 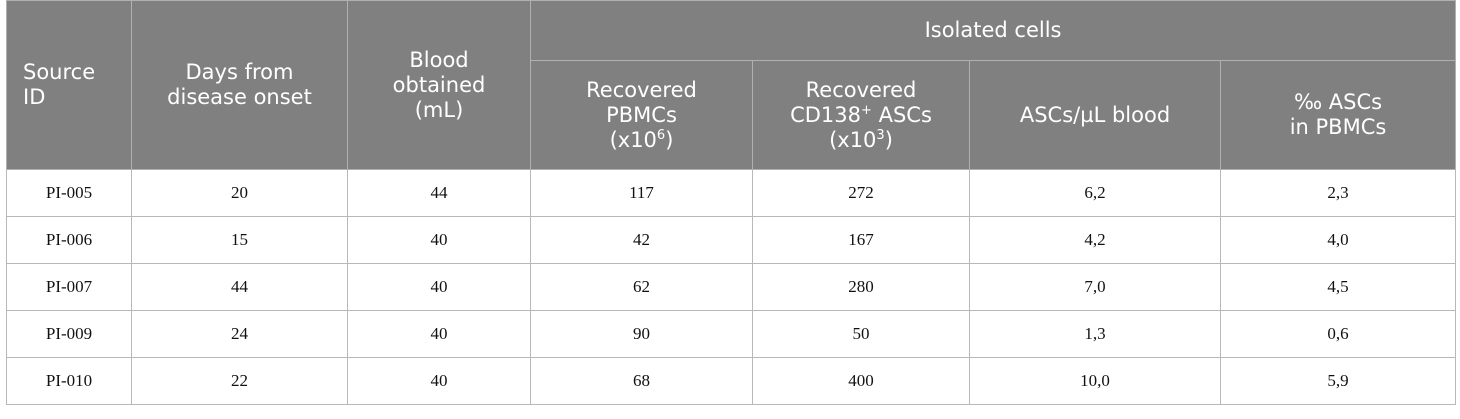 I want to click on table-cell: 24, so click(x=239, y=334).